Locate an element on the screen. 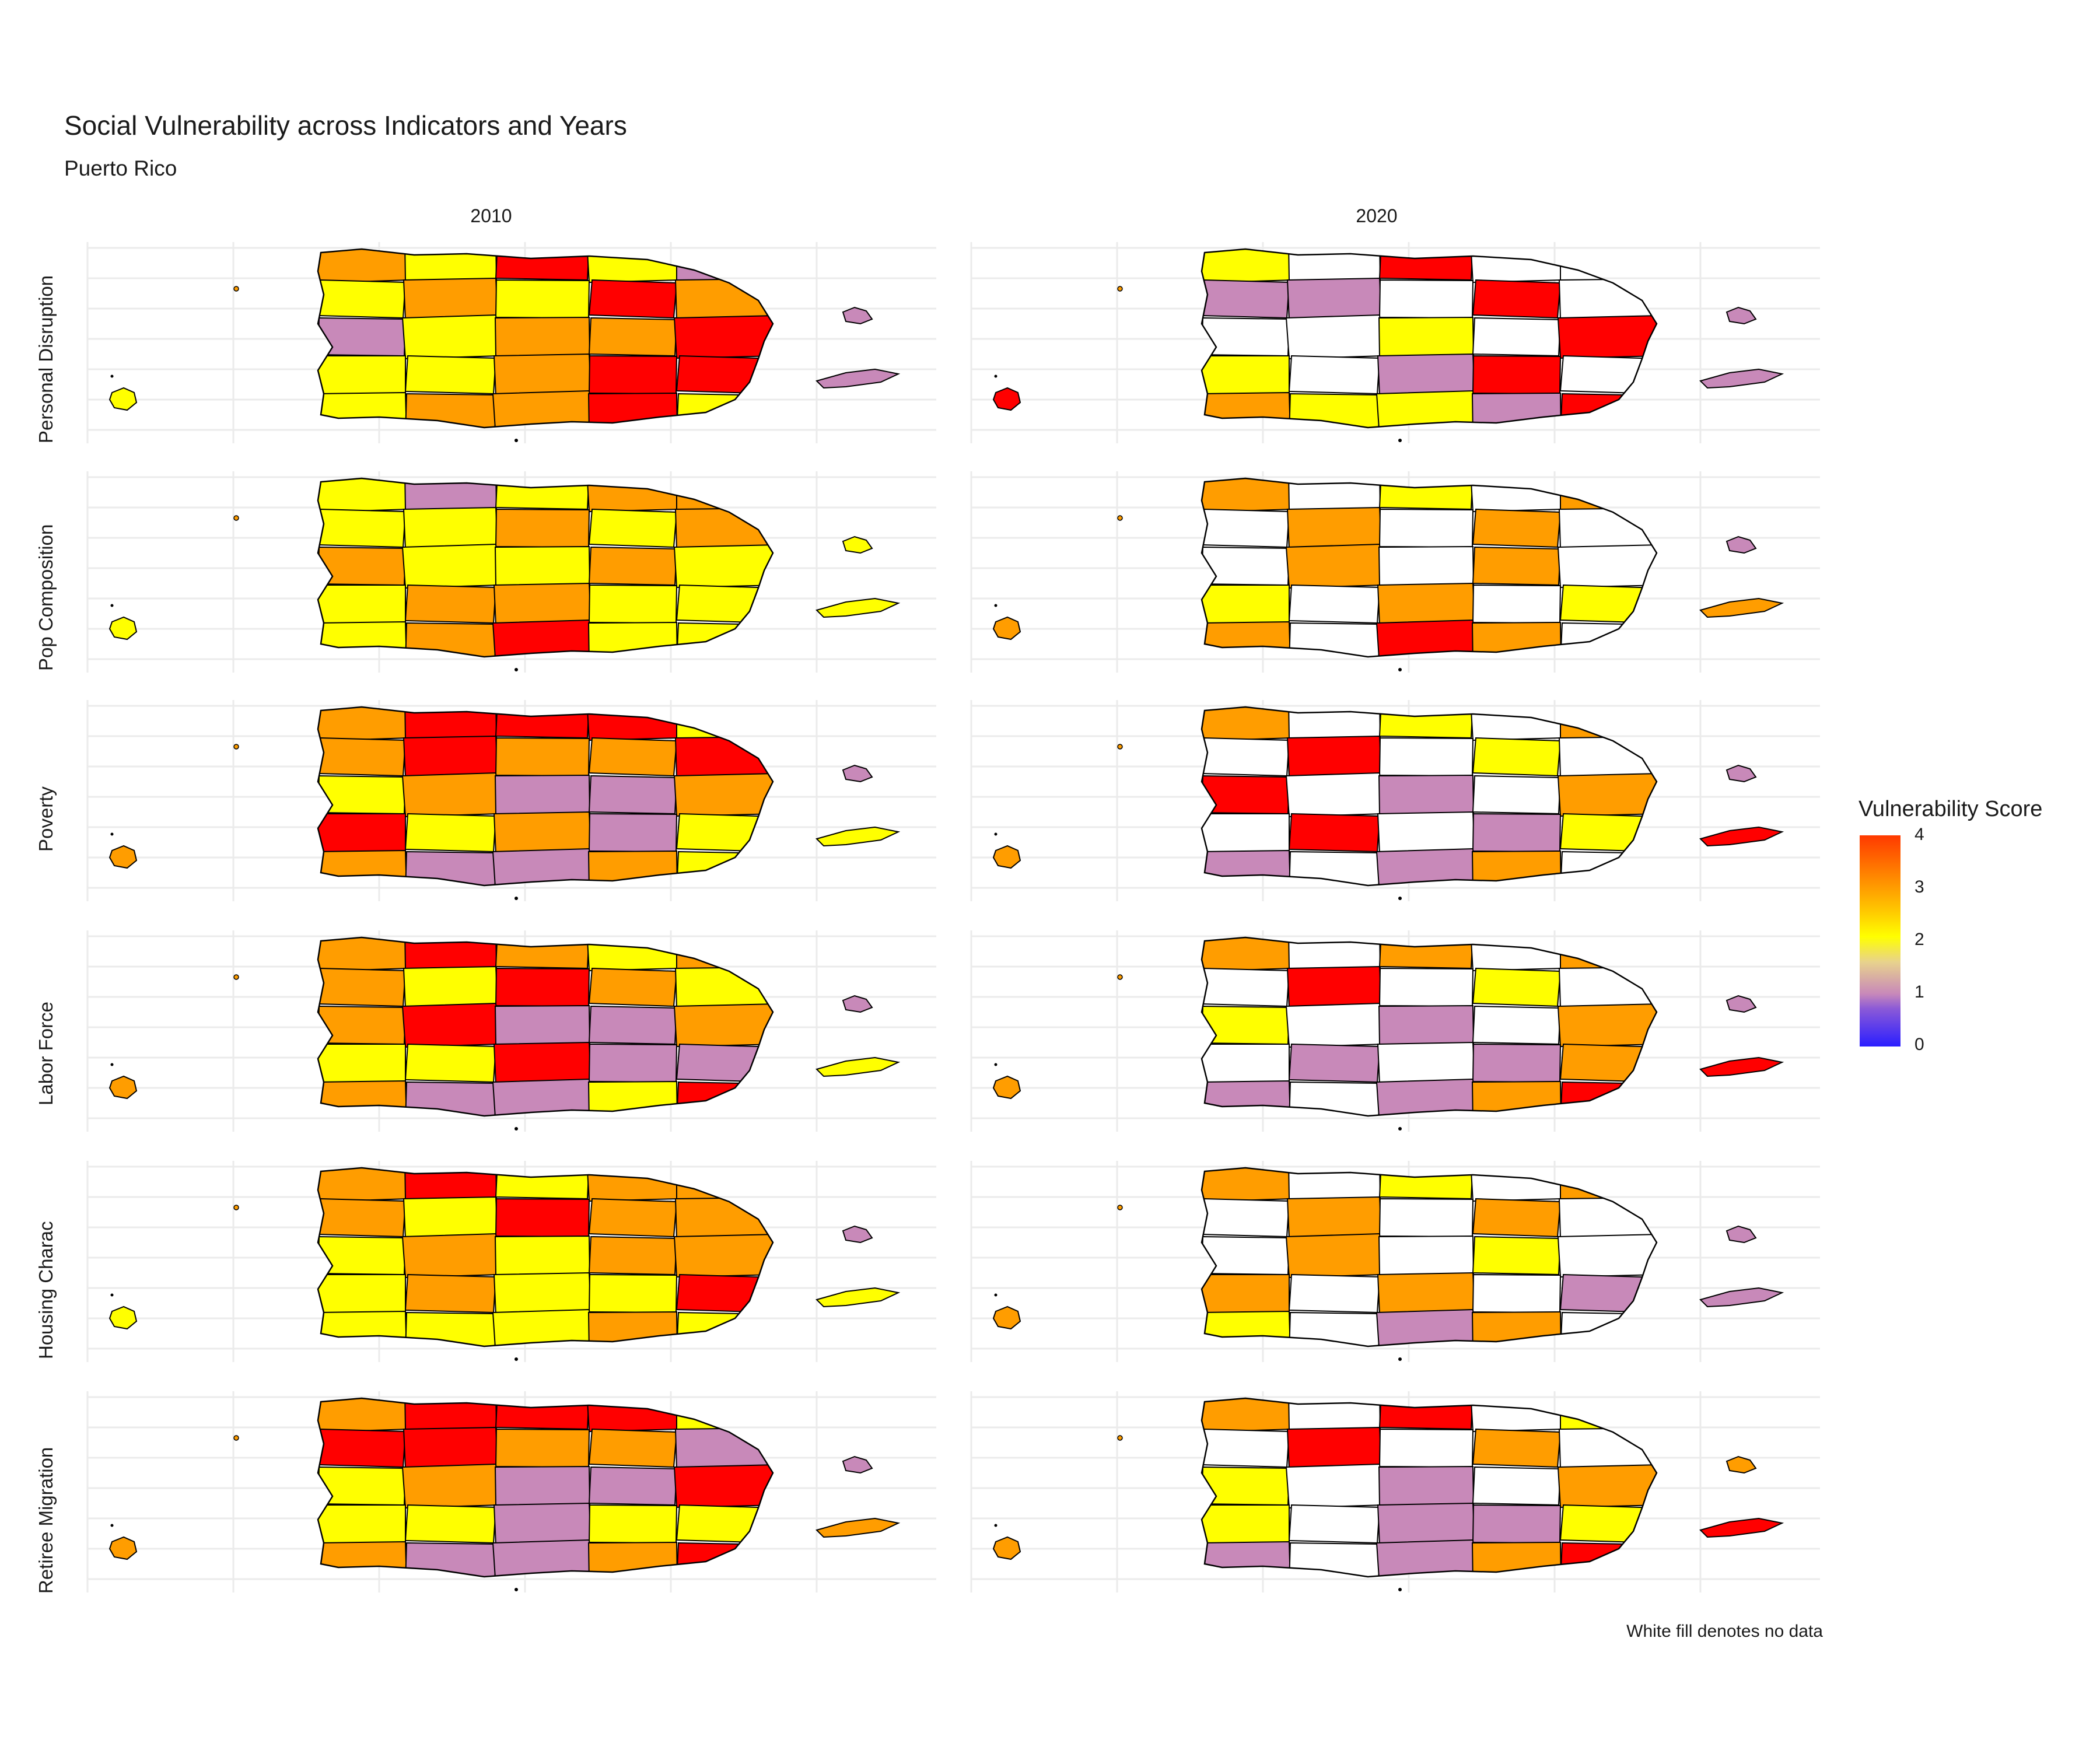 The image size is (2100, 1750). legend-tick-1: 1 is located at coordinates (1919, 992).